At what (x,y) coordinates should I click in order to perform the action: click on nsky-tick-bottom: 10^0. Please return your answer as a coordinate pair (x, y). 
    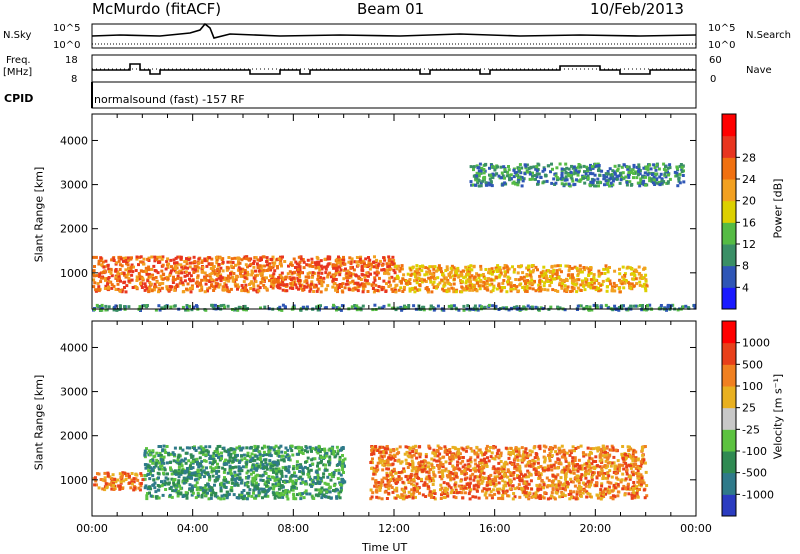
    Looking at the image, I should click on (67, 45).